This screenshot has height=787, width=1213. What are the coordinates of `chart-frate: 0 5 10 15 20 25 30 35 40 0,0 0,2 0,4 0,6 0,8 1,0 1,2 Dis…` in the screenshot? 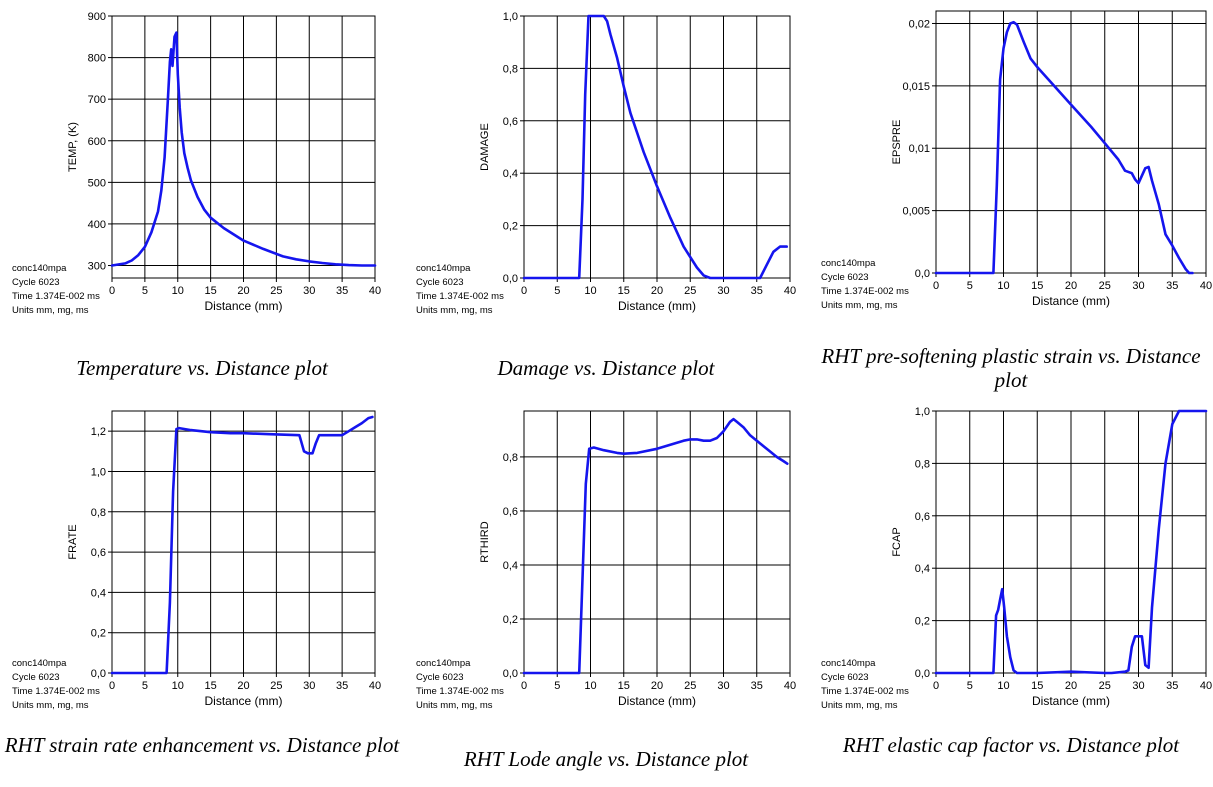 It's located at (196, 560).